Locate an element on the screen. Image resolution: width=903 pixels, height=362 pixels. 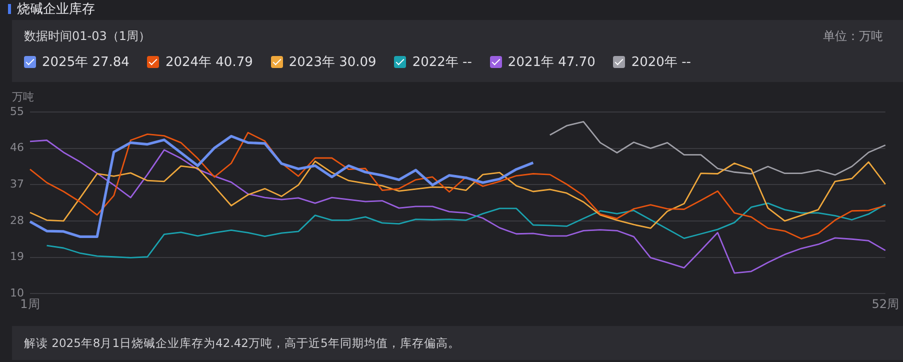
x-tick-label: 1周 is located at coordinates (30, 303).